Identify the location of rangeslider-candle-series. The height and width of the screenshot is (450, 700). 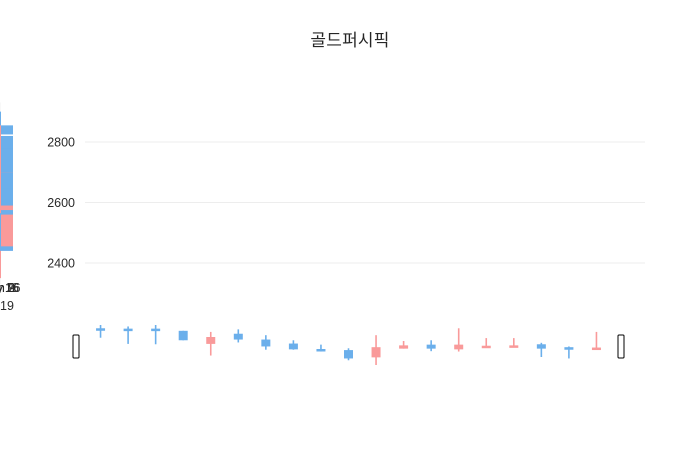
(348, 345).